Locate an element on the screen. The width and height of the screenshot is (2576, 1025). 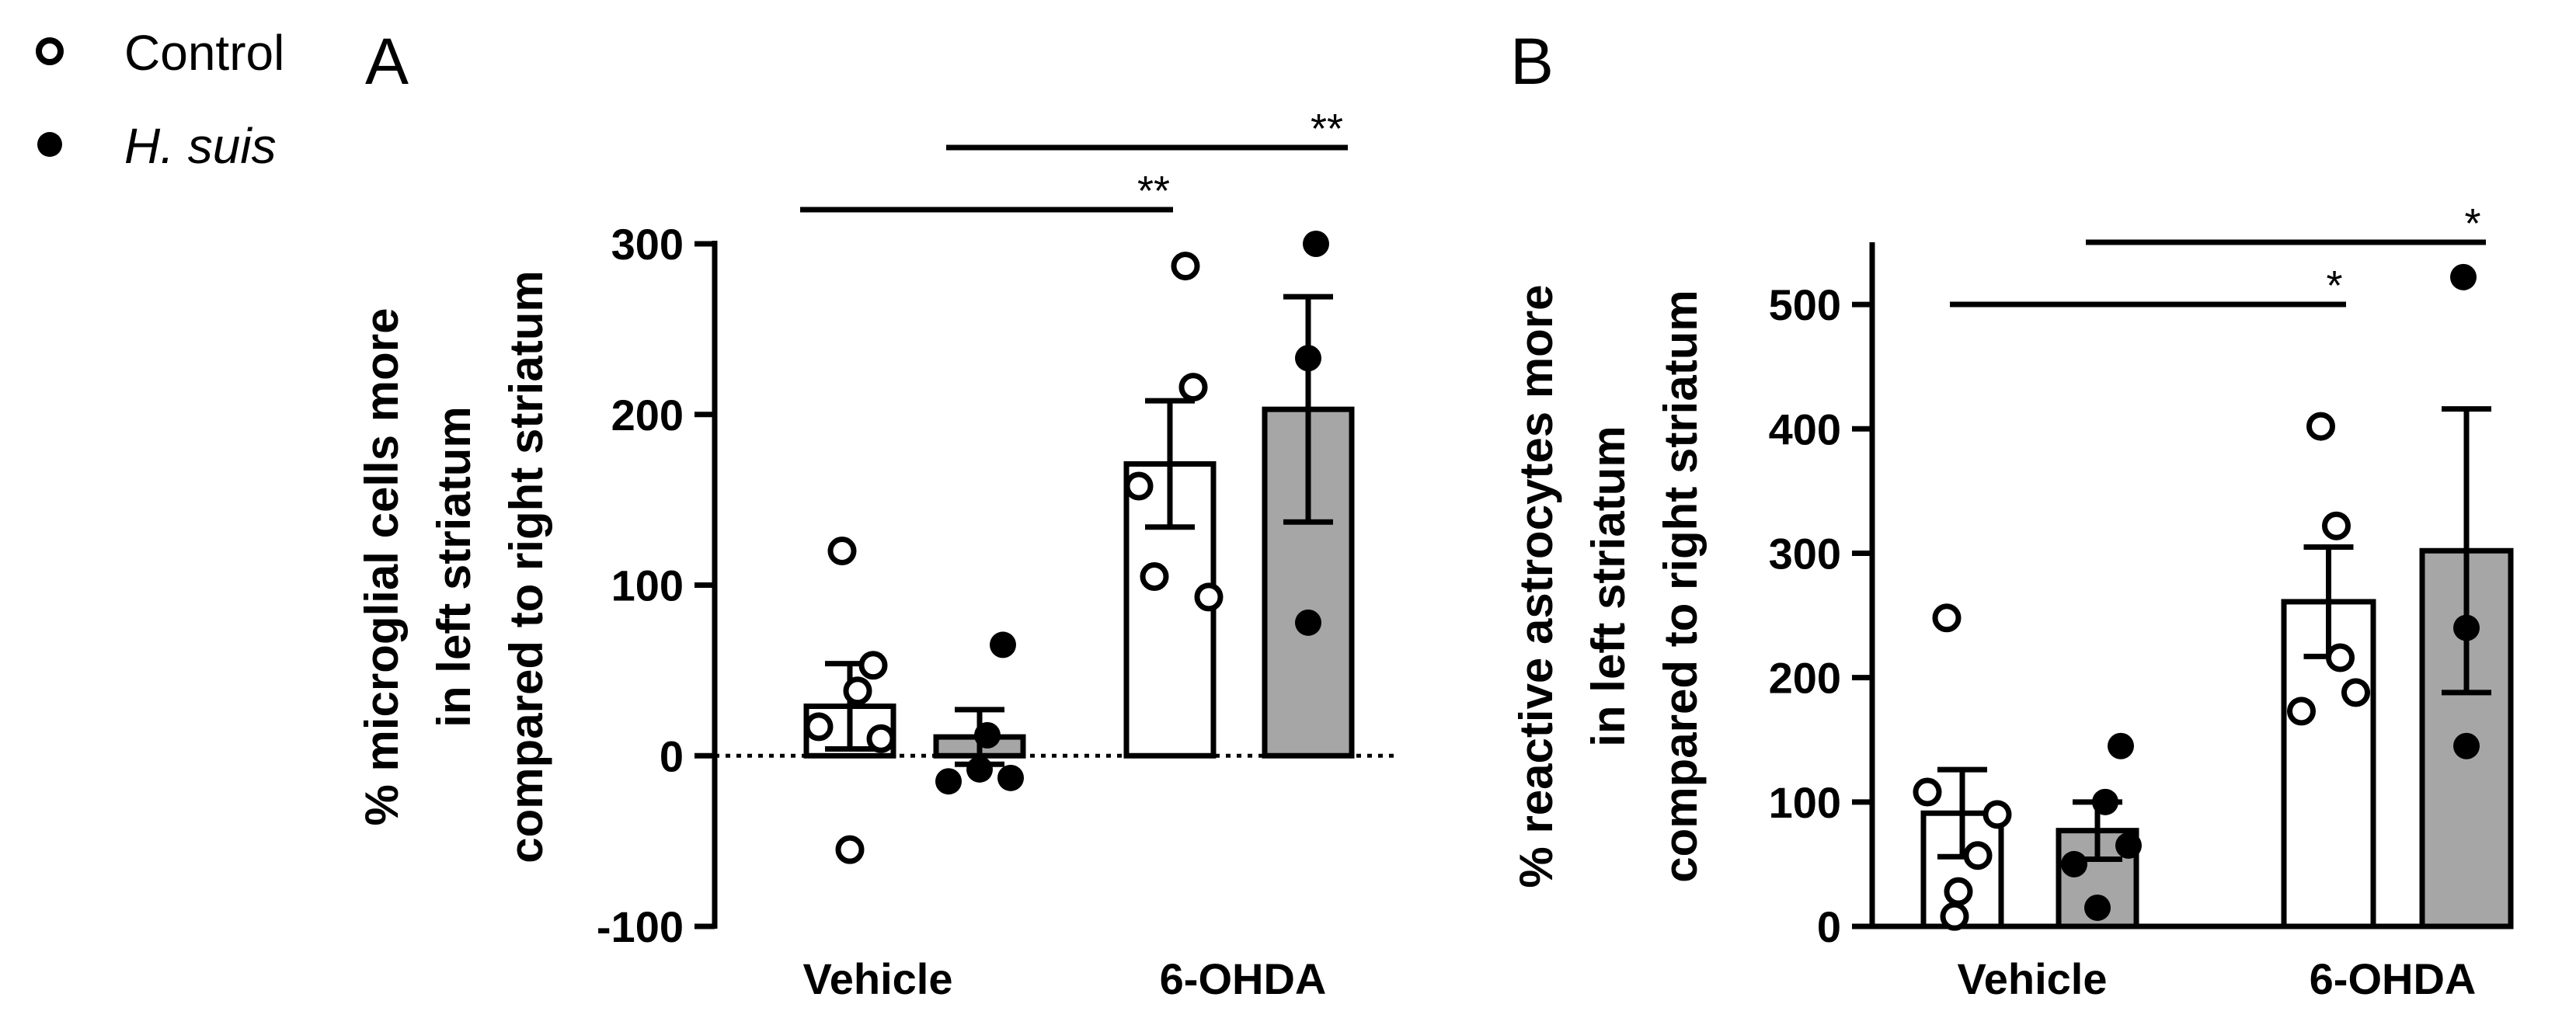
legend-label-hsuis: H. suis is located at coordinates (200, 146).